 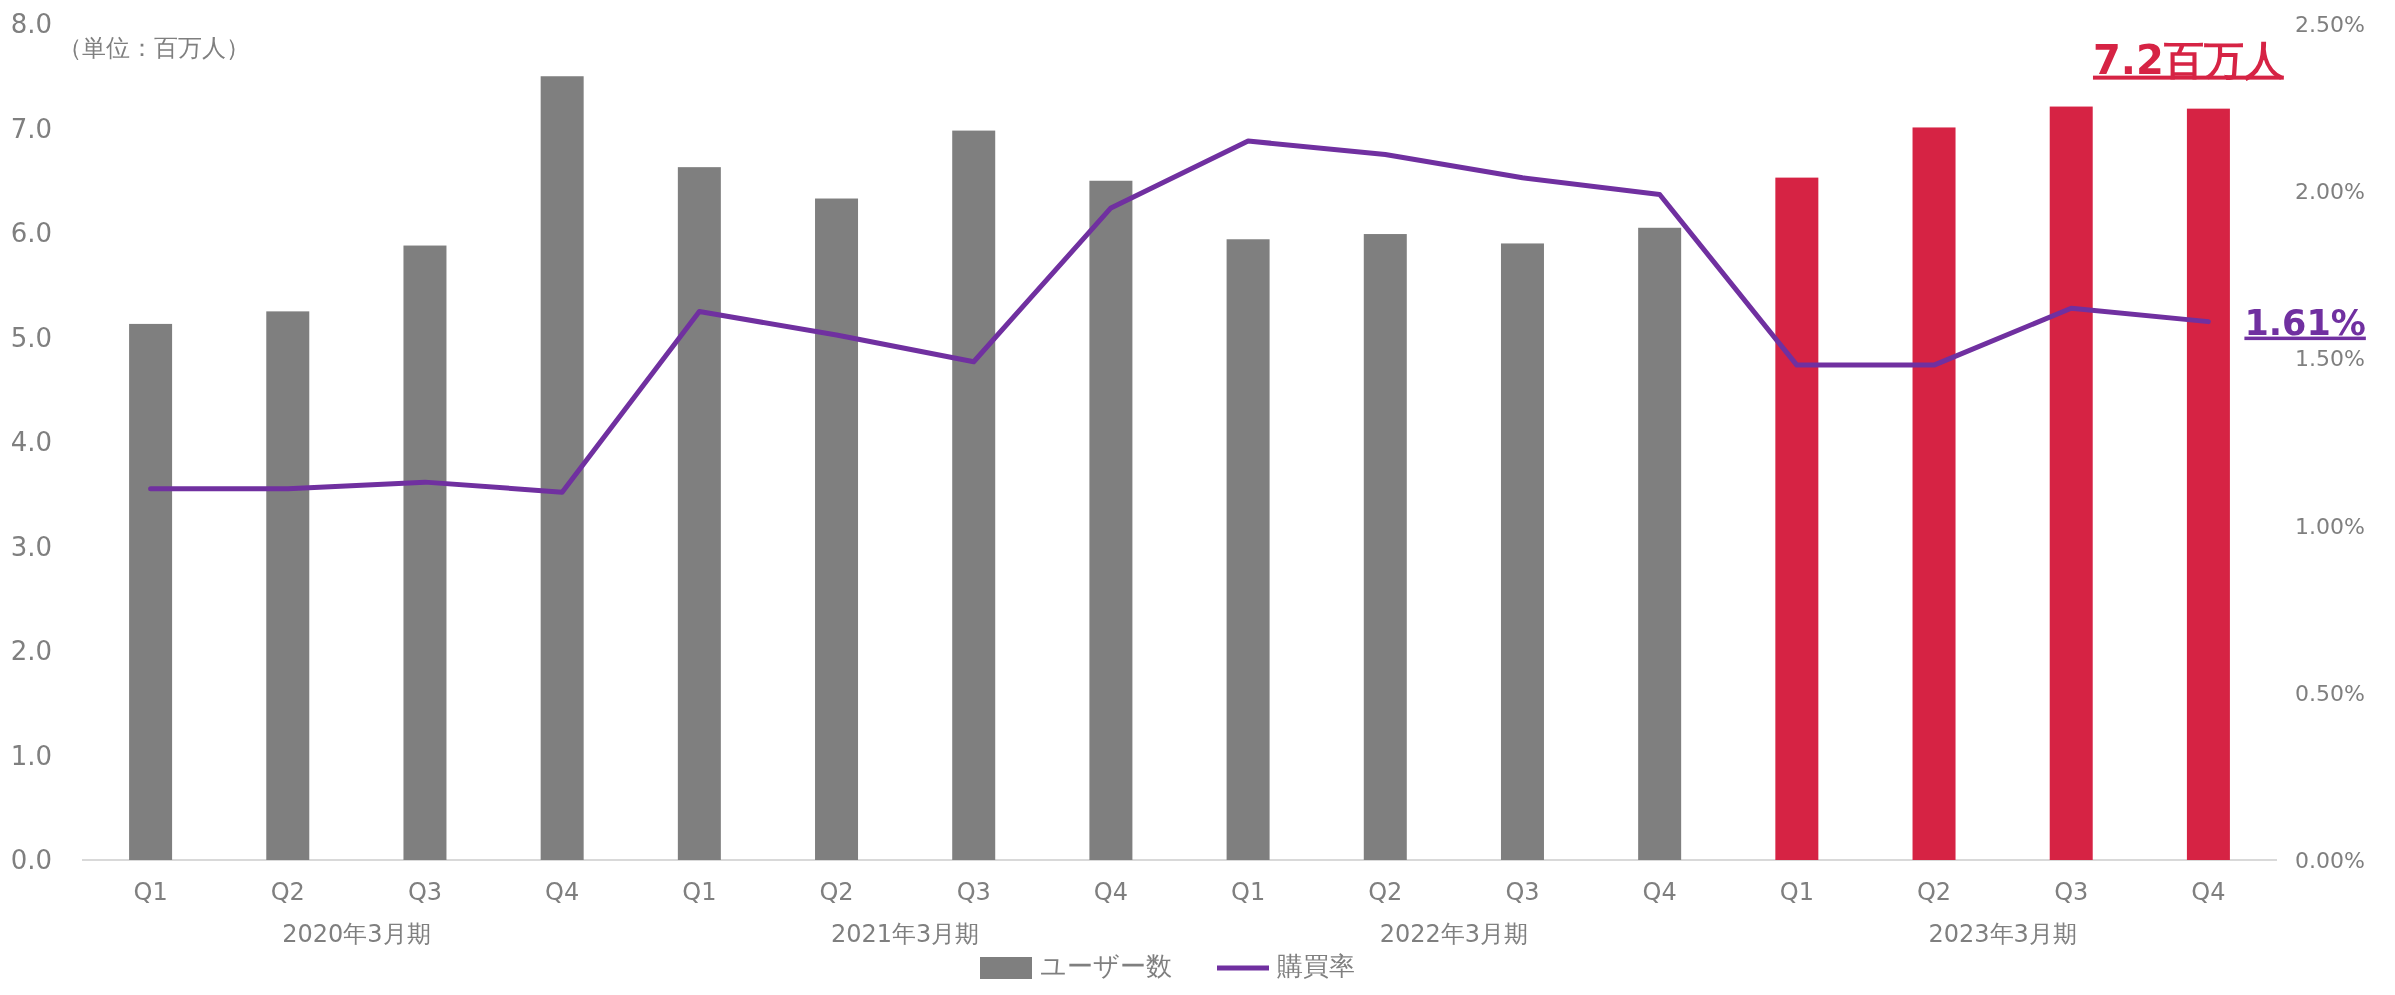 What do you see at coordinates (1454, 934) in the screenshot?
I see `text: 2022年3月期` at bounding box center [1454, 934].